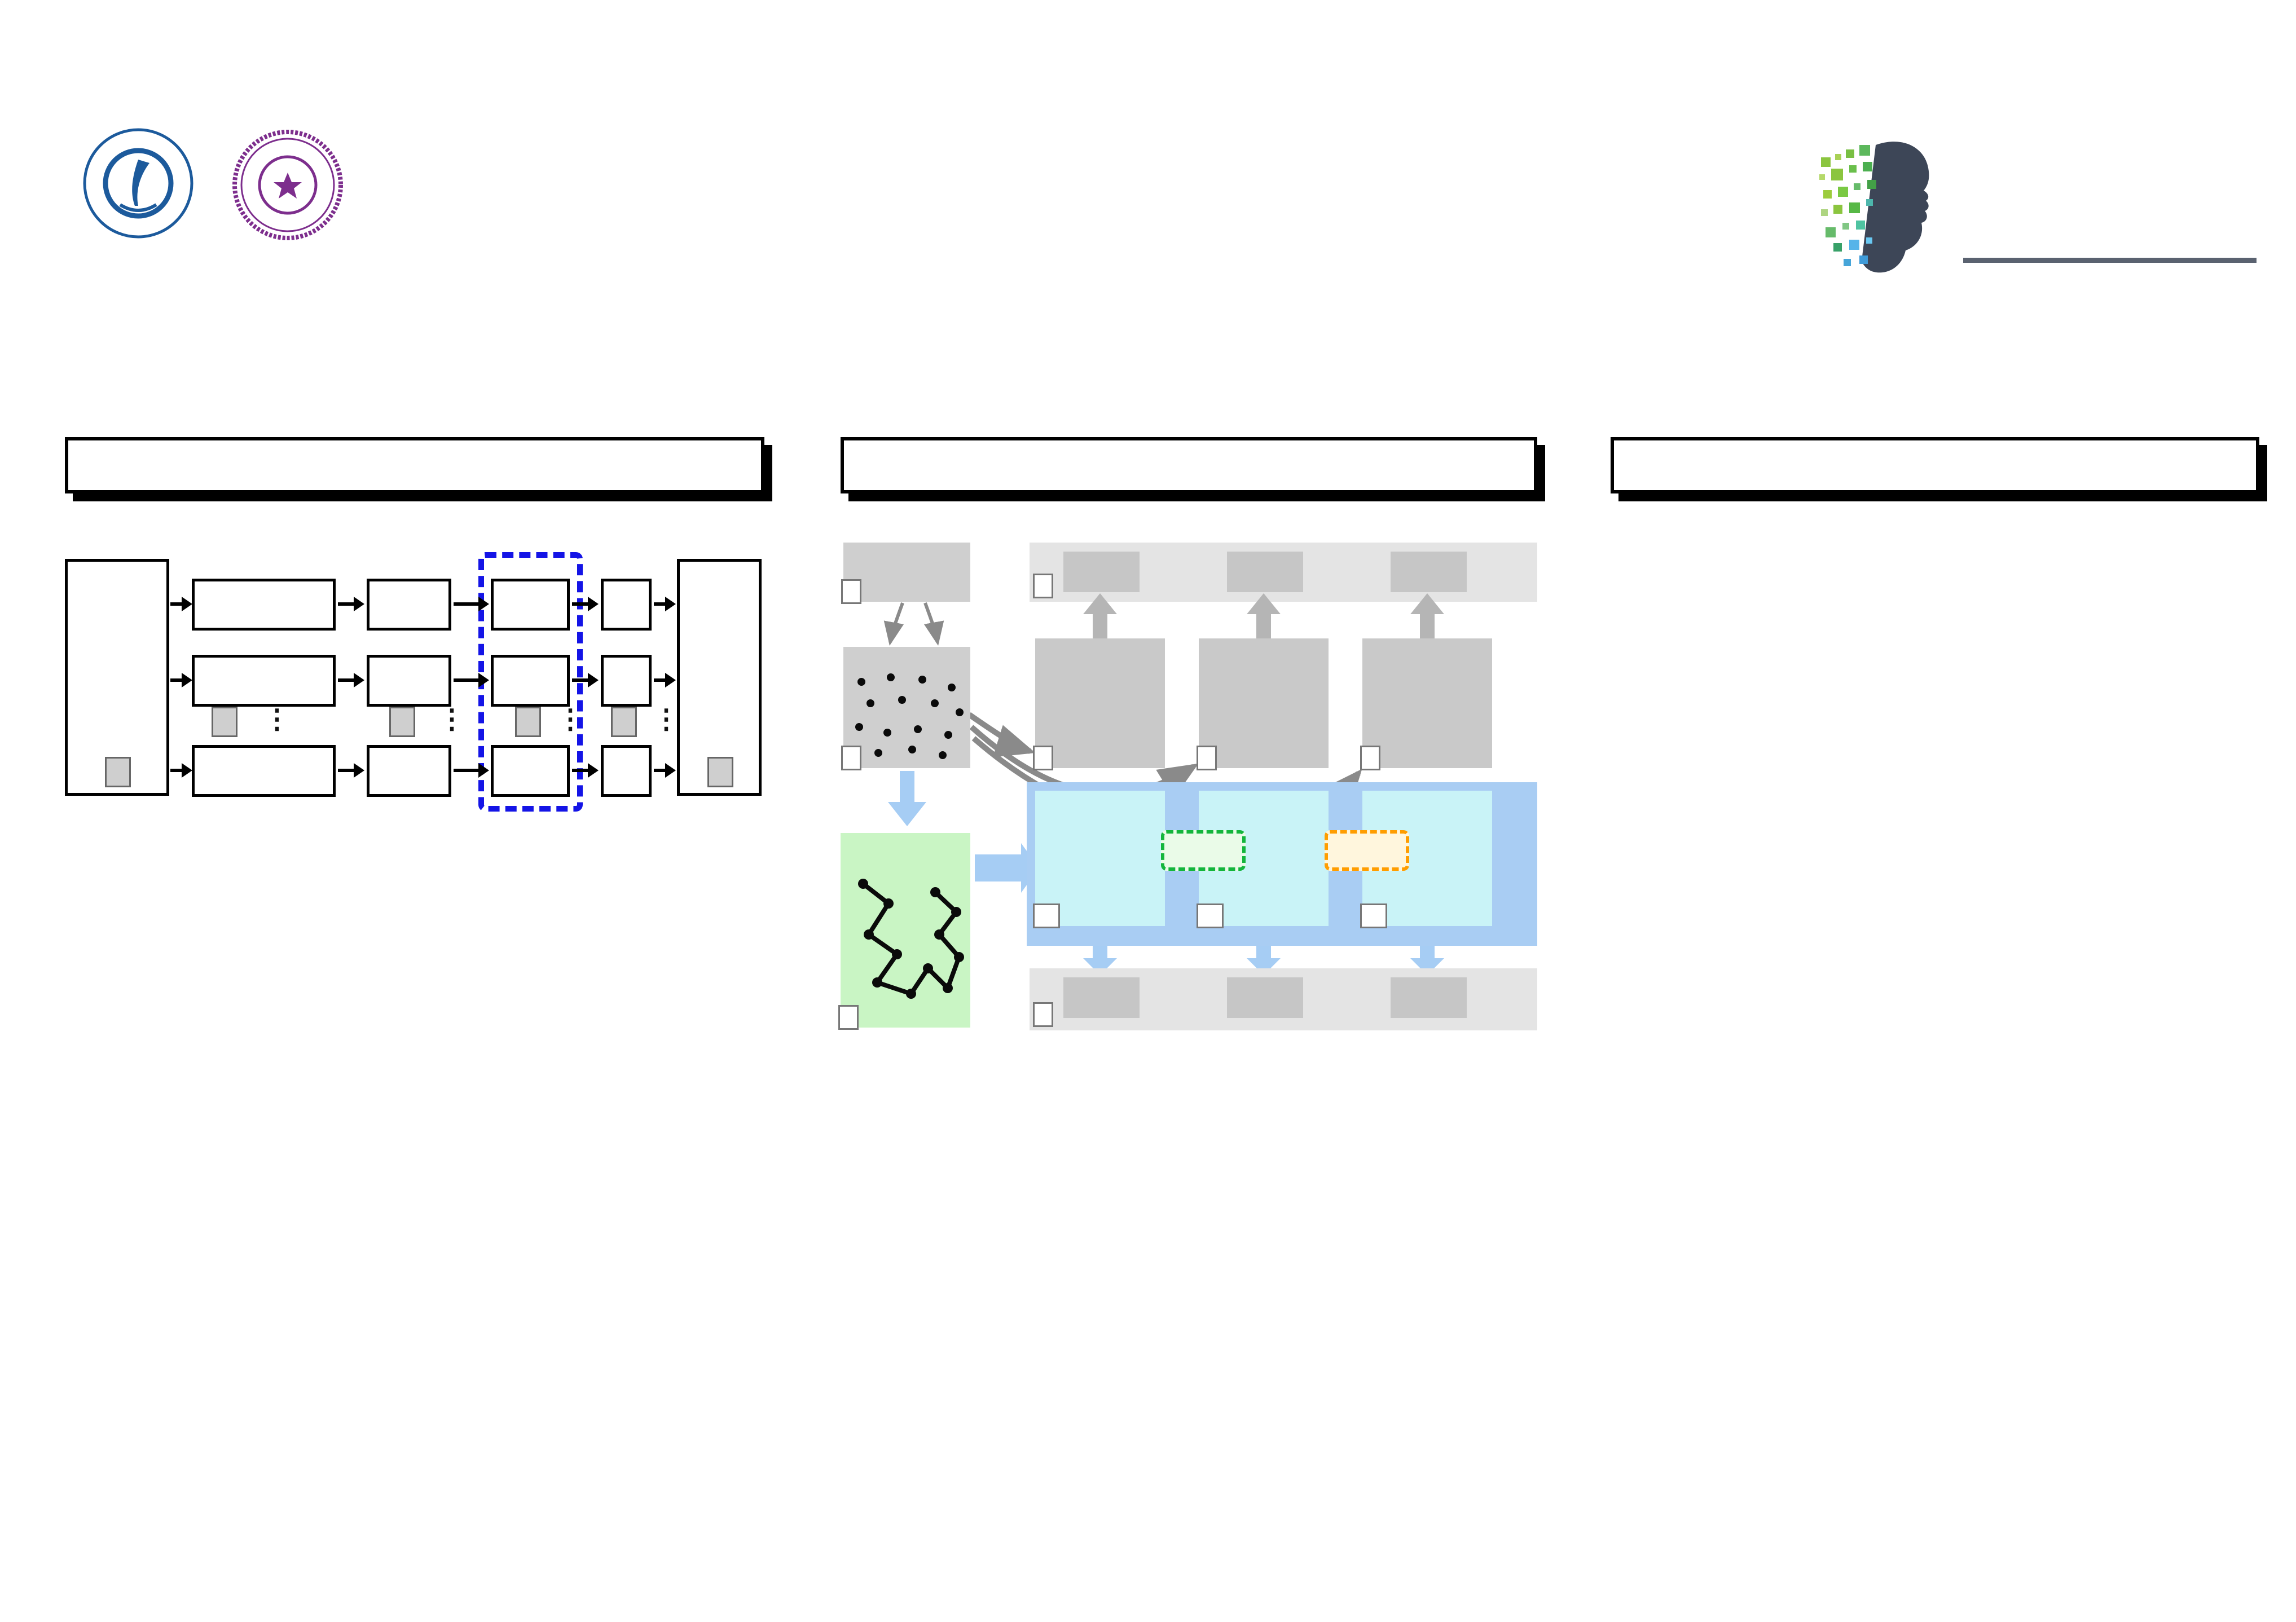  What do you see at coordinates (414, 465) in the screenshot?
I see `introduction-header-box` at bounding box center [414, 465].